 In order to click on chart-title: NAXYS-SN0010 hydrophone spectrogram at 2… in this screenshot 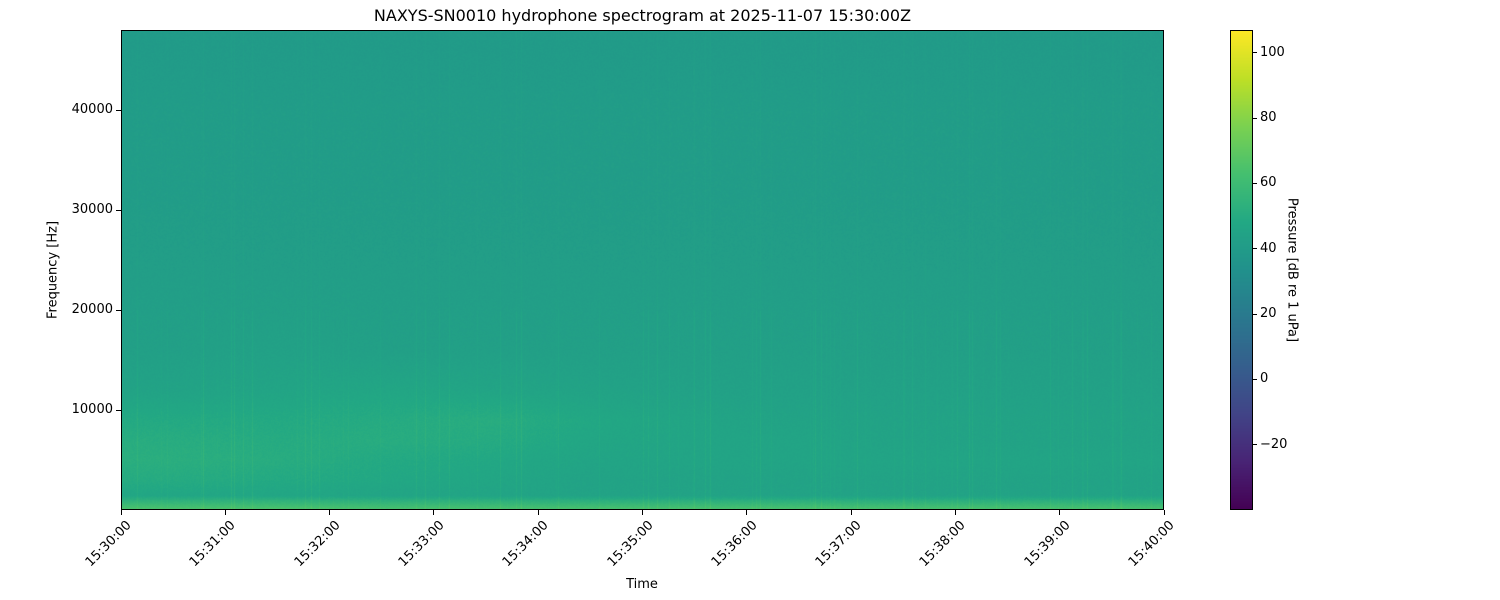, I will do `click(642, 15)`.